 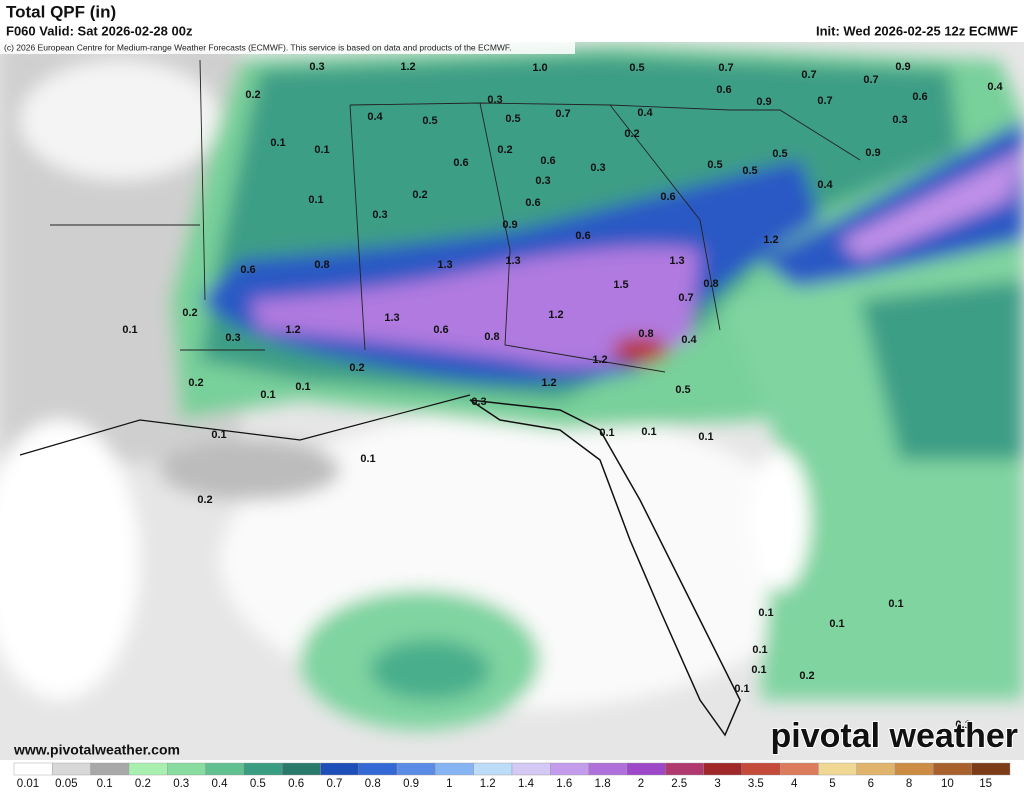 What do you see at coordinates (717, 784) in the screenshot?
I see `colorbar-label: 3` at bounding box center [717, 784].